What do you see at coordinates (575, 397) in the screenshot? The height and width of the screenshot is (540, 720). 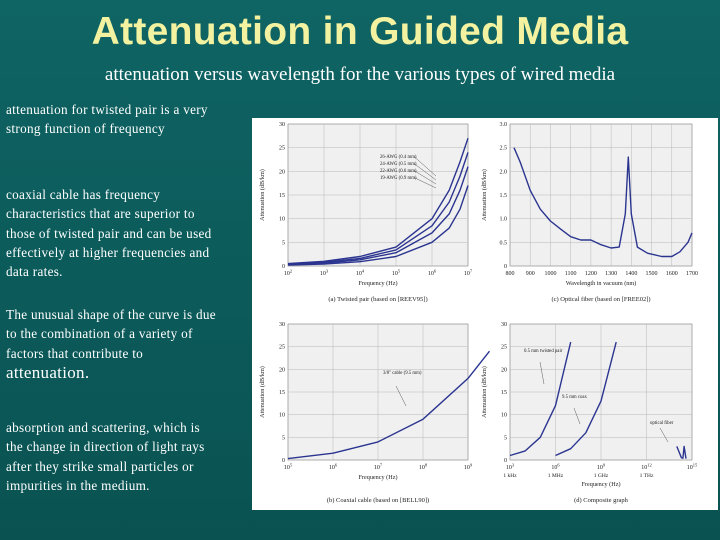 I see `series-annotation: 9.5 mm coax` at bounding box center [575, 397].